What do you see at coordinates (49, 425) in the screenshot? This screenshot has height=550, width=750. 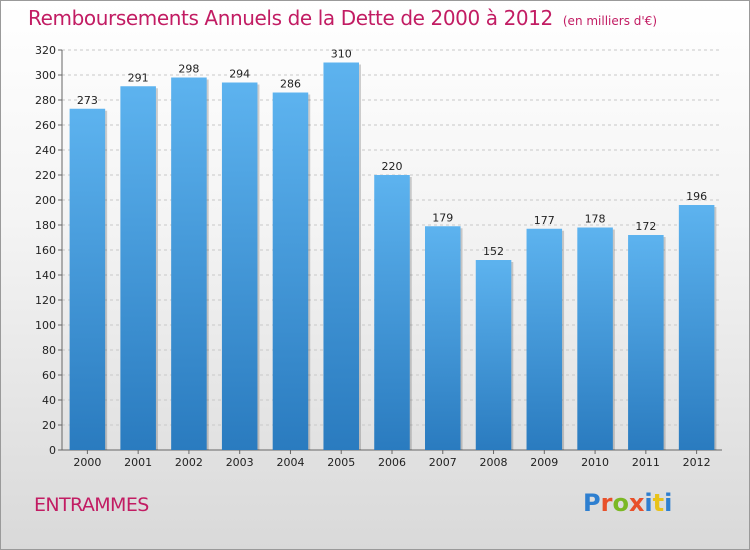 I see `y-tick-label: 20` at bounding box center [49, 425].